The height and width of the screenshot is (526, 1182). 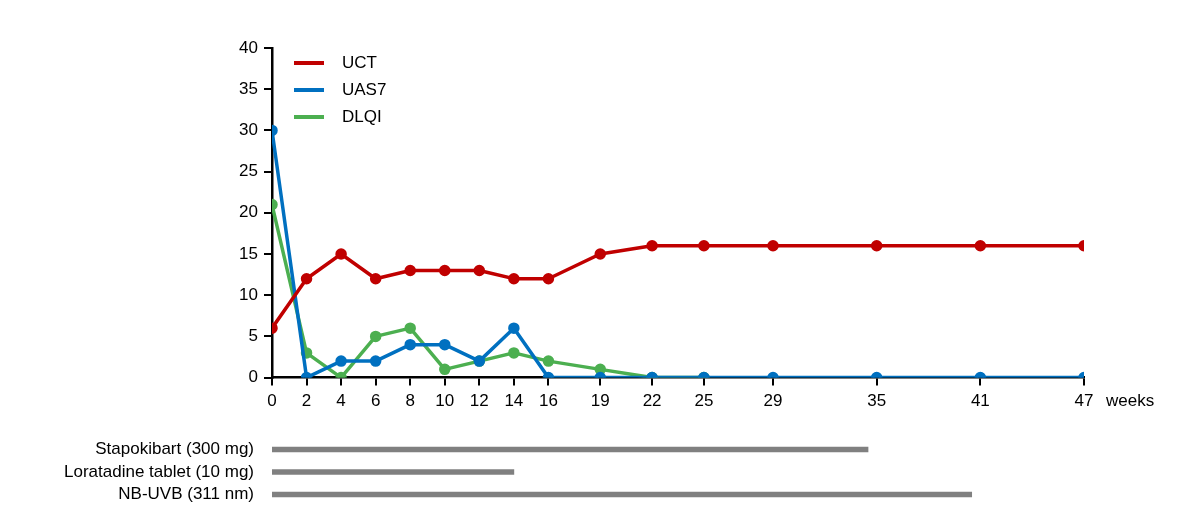 What do you see at coordinates (306, 401) in the screenshot?
I see `x-tick-label: 2` at bounding box center [306, 401].